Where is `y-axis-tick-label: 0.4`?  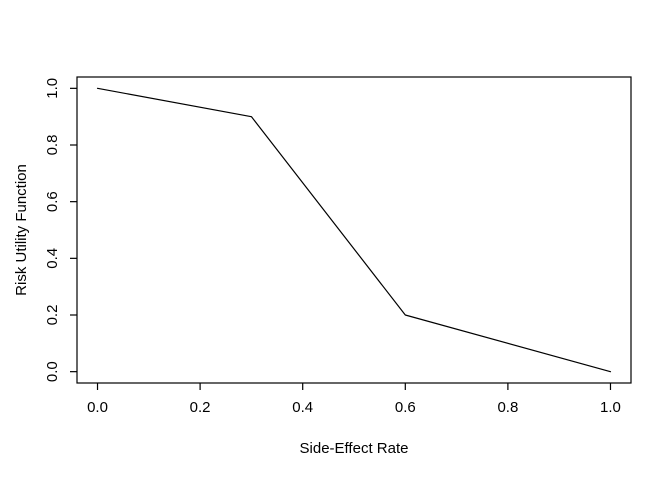
y-axis-tick-label: 0.4 is located at coordinates (52, 258).